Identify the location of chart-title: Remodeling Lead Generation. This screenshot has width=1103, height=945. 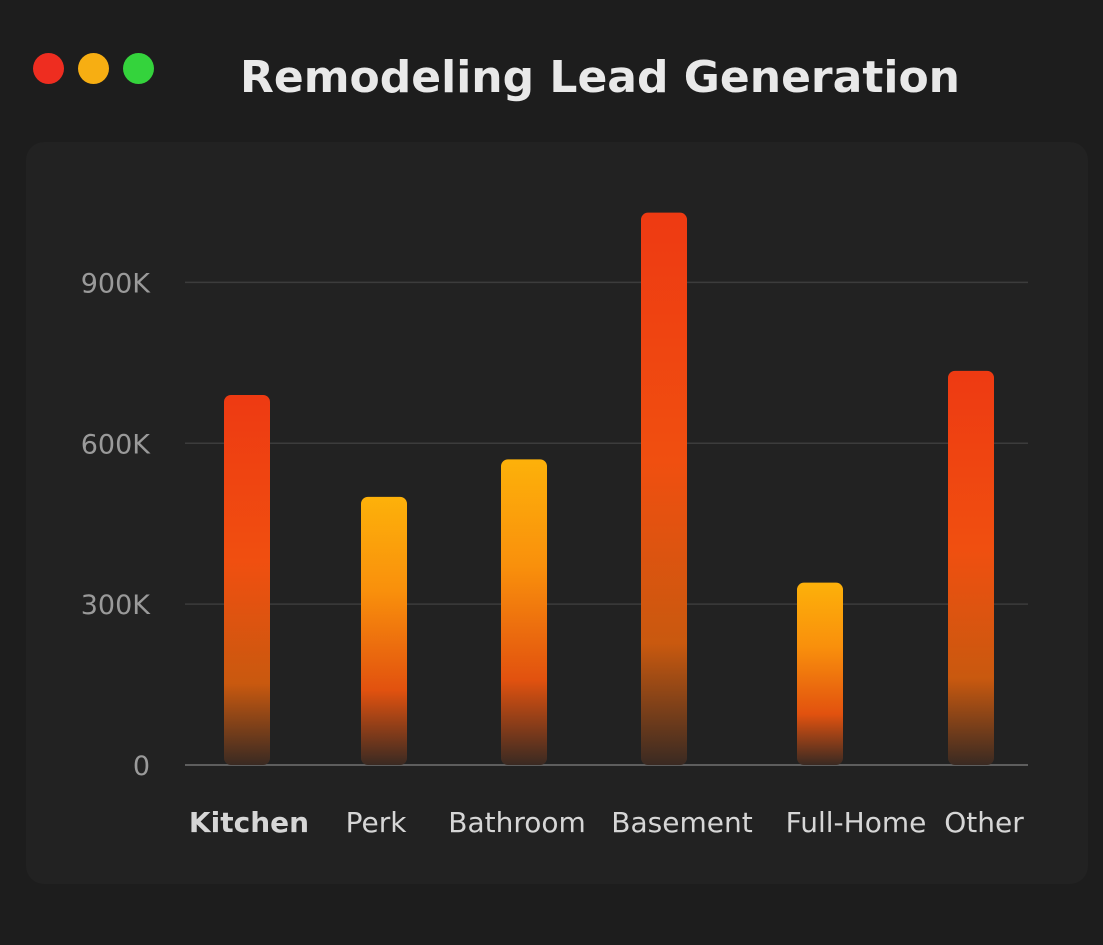
(599, 77).